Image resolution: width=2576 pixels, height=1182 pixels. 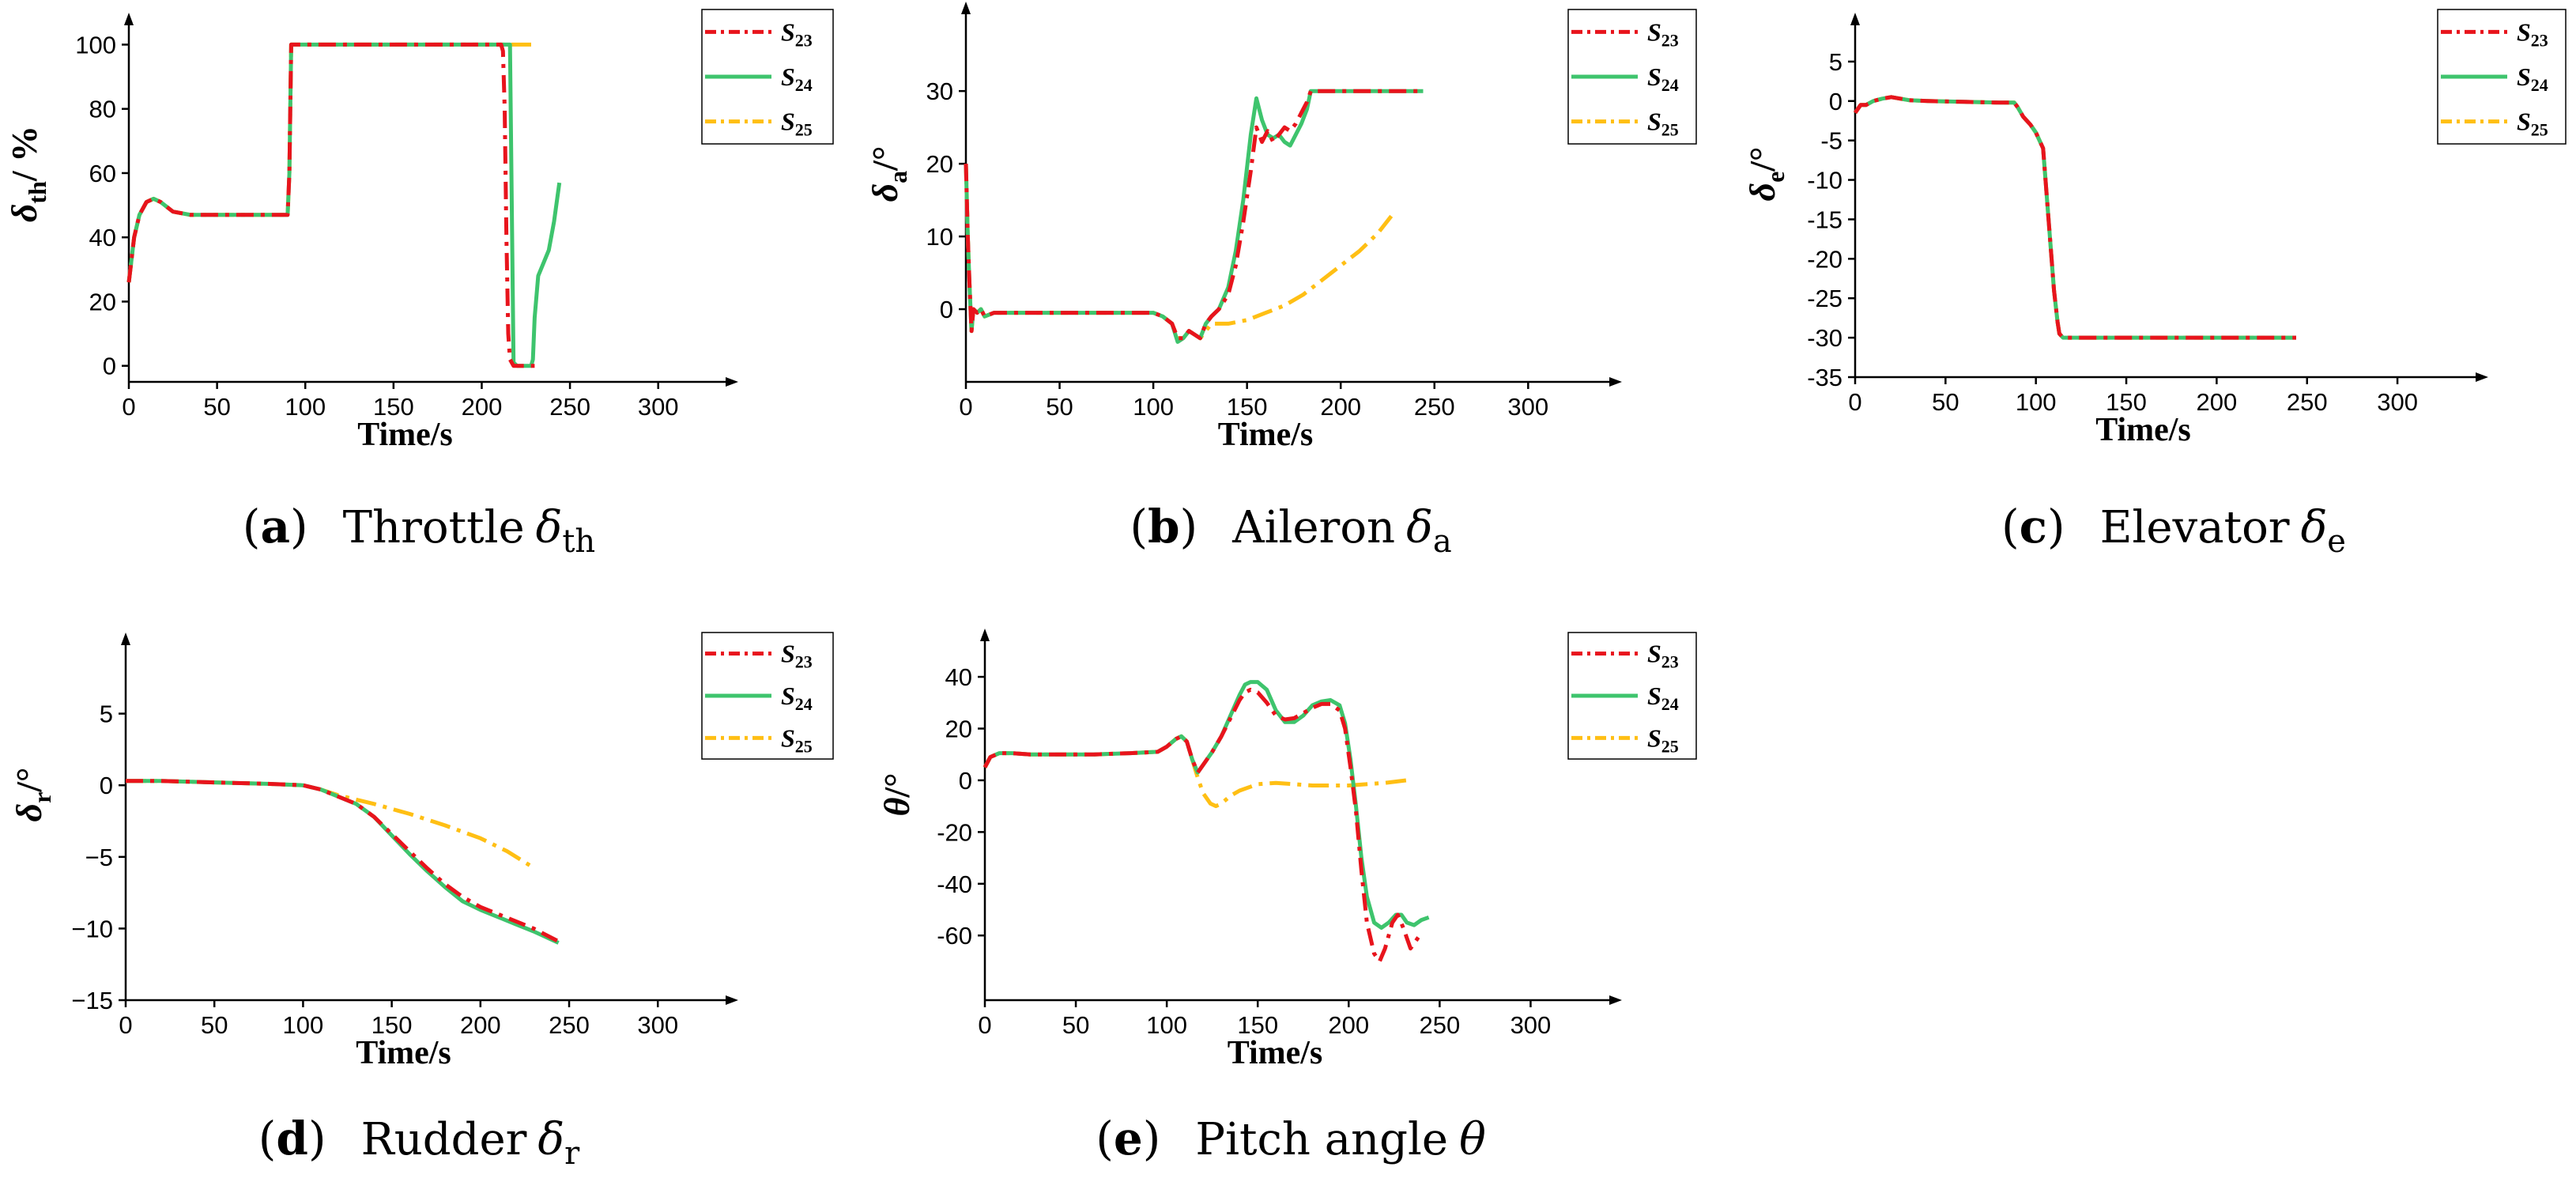 I want to click on y-tick-label: -25, so click(x=1825, y=298).